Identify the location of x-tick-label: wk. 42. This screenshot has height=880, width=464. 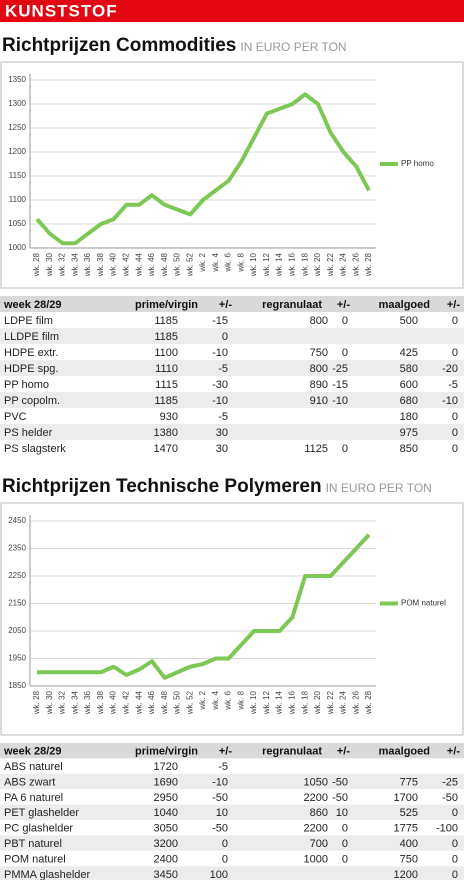
(125, 264).